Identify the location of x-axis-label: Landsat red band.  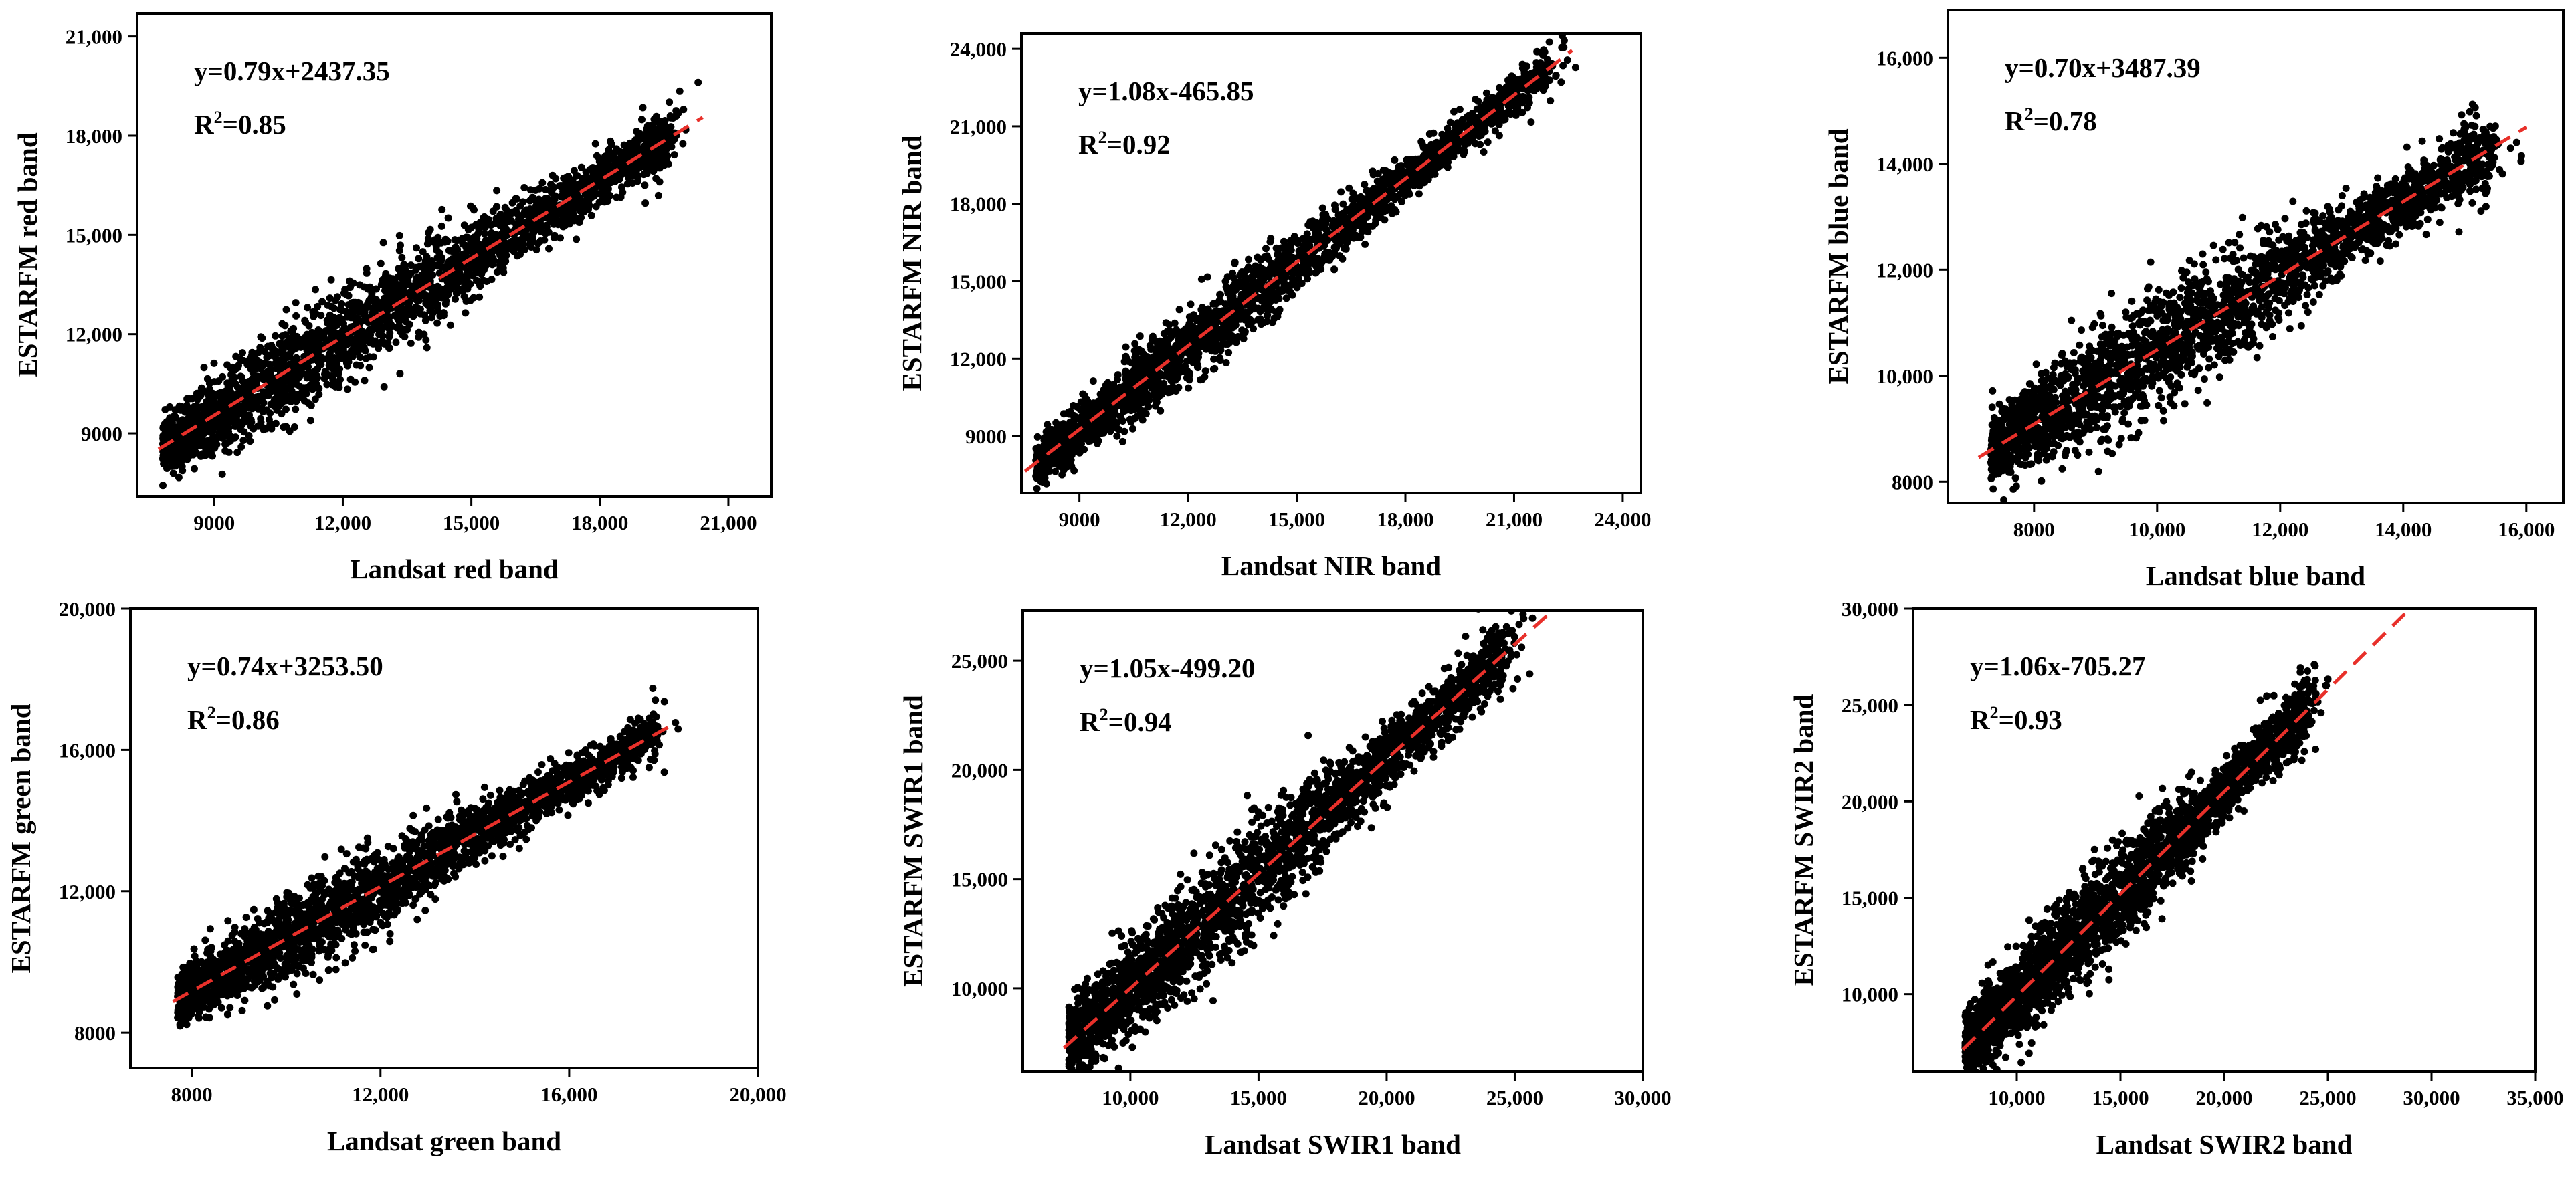
(454, 569).